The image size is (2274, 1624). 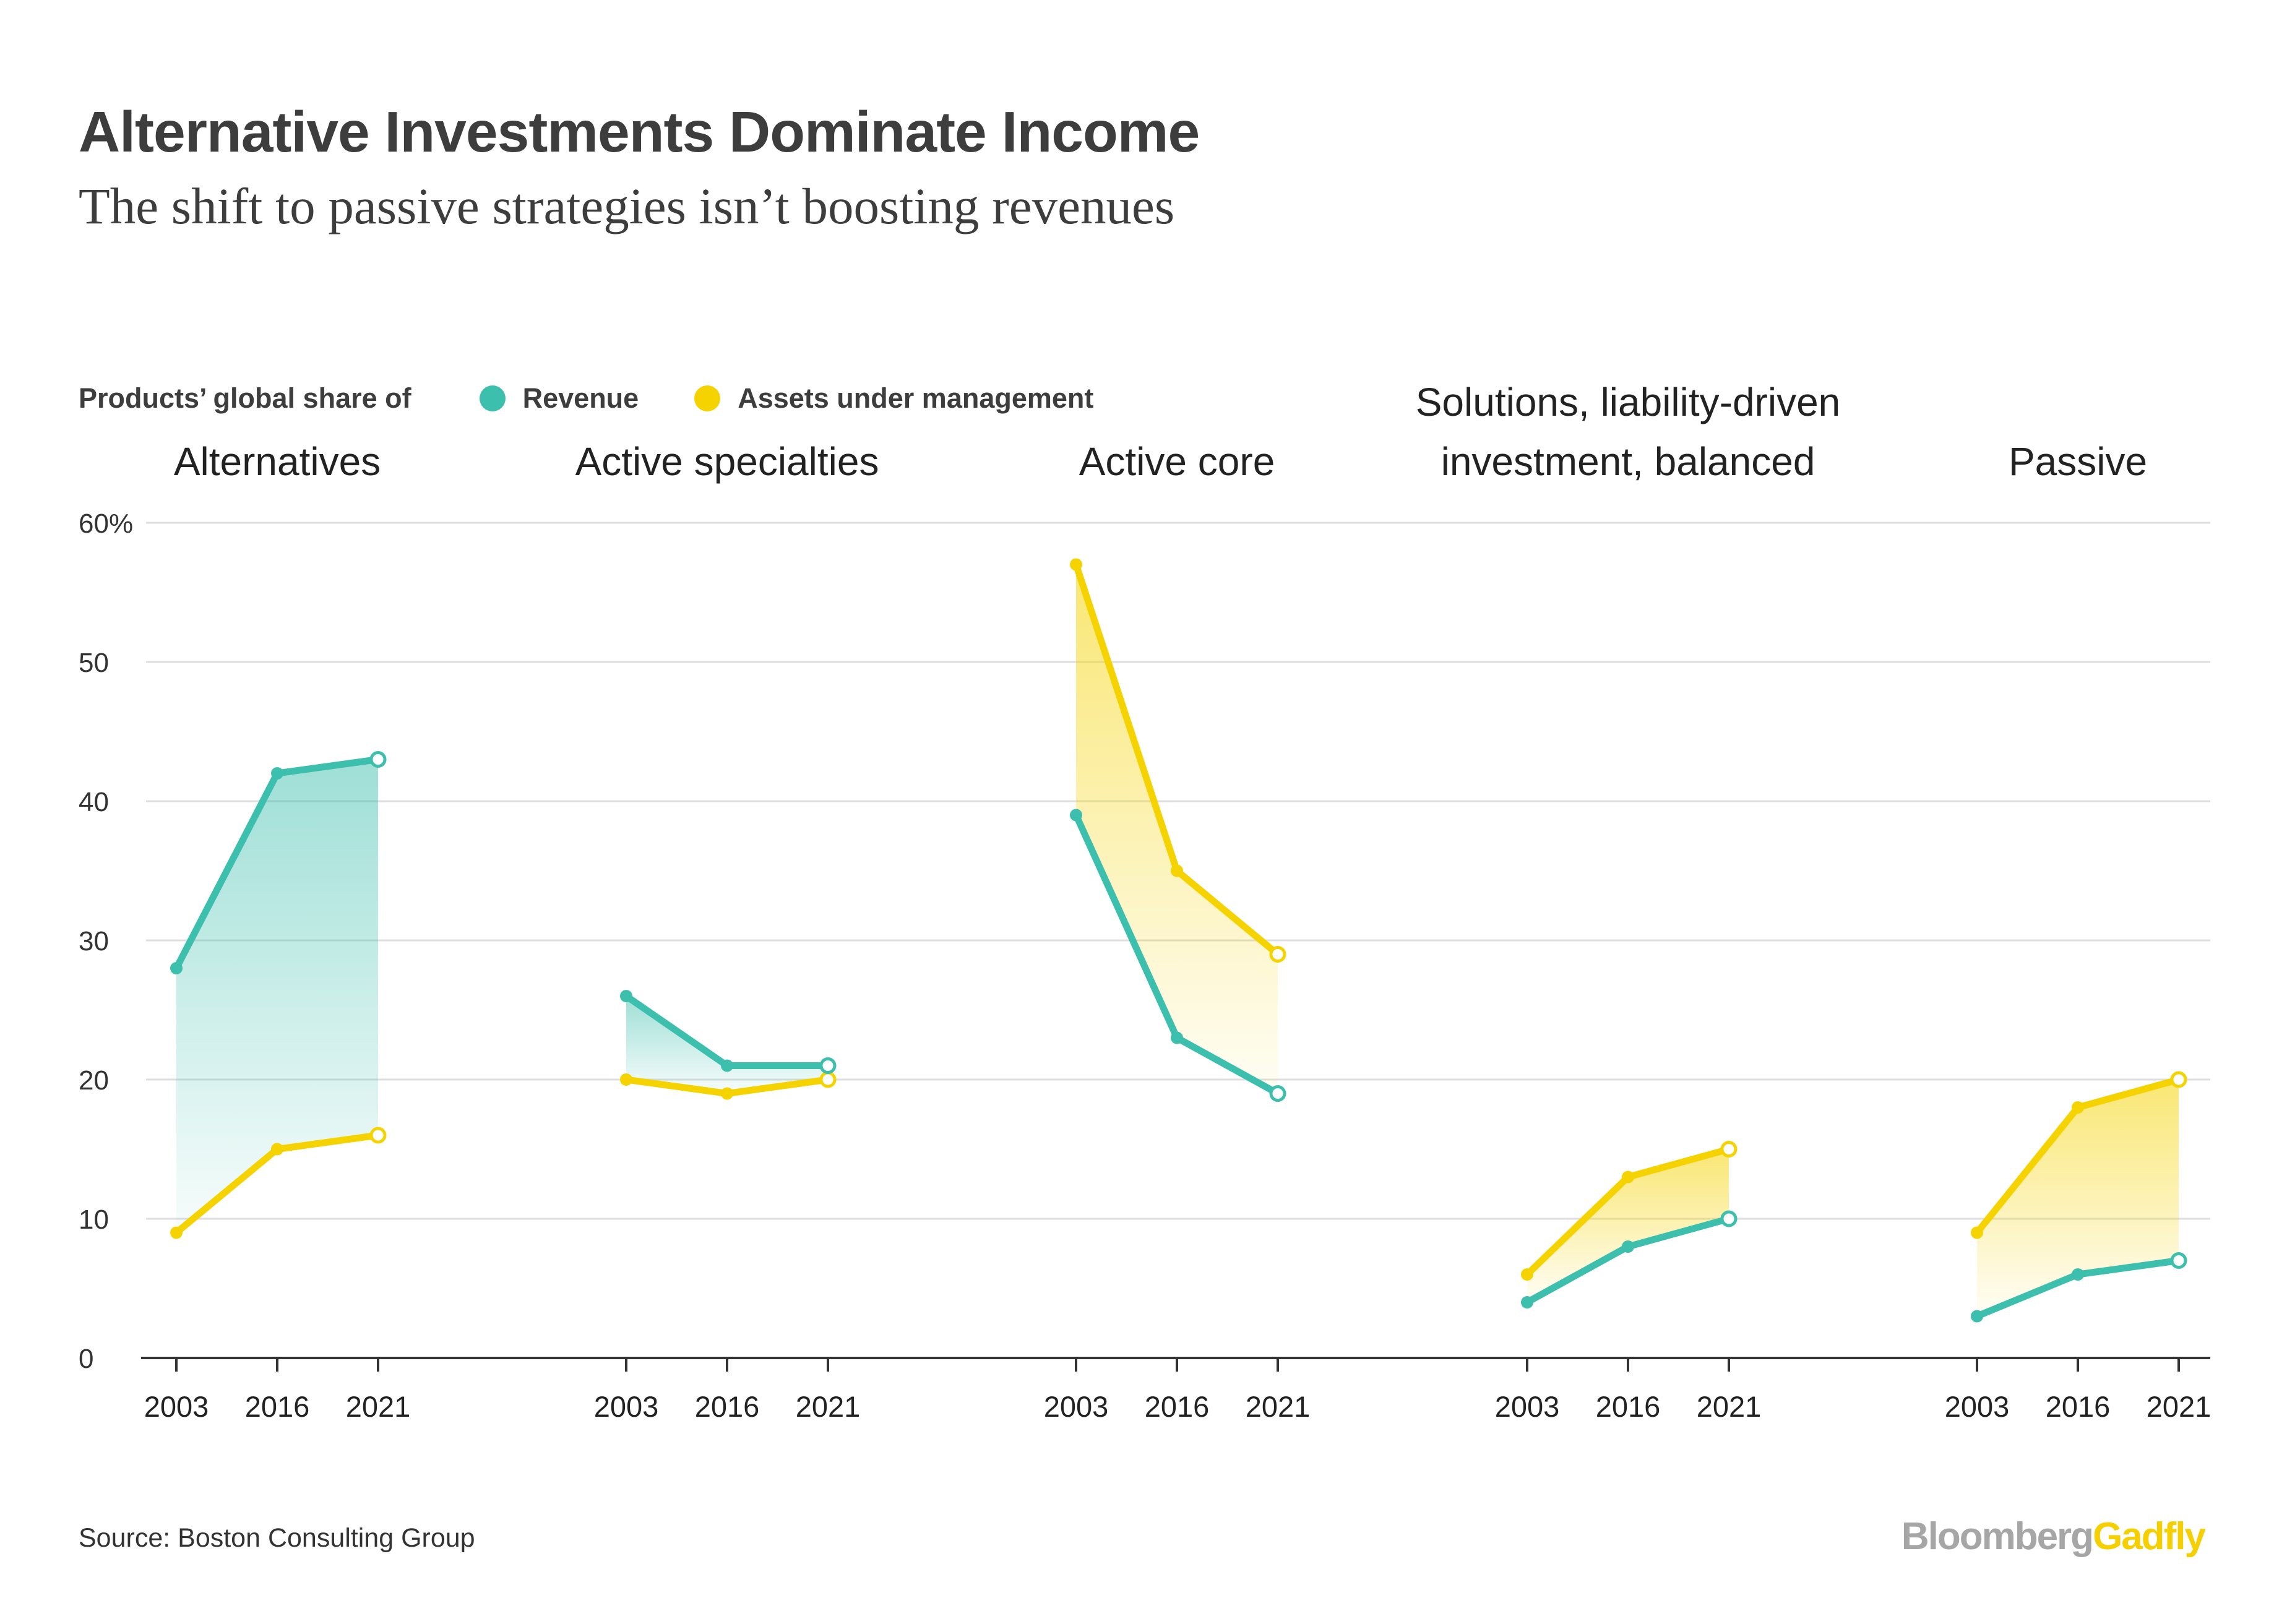 What do you see at coordinates (1997, 1536) in the screenshot?
I see `brand-bloomberg: Bloomberg` at bounding box center [1997, 1536].